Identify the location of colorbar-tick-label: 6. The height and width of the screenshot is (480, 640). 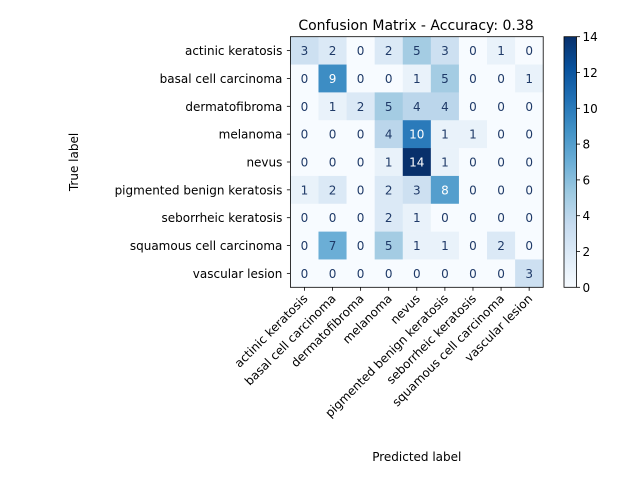
(587, 180).